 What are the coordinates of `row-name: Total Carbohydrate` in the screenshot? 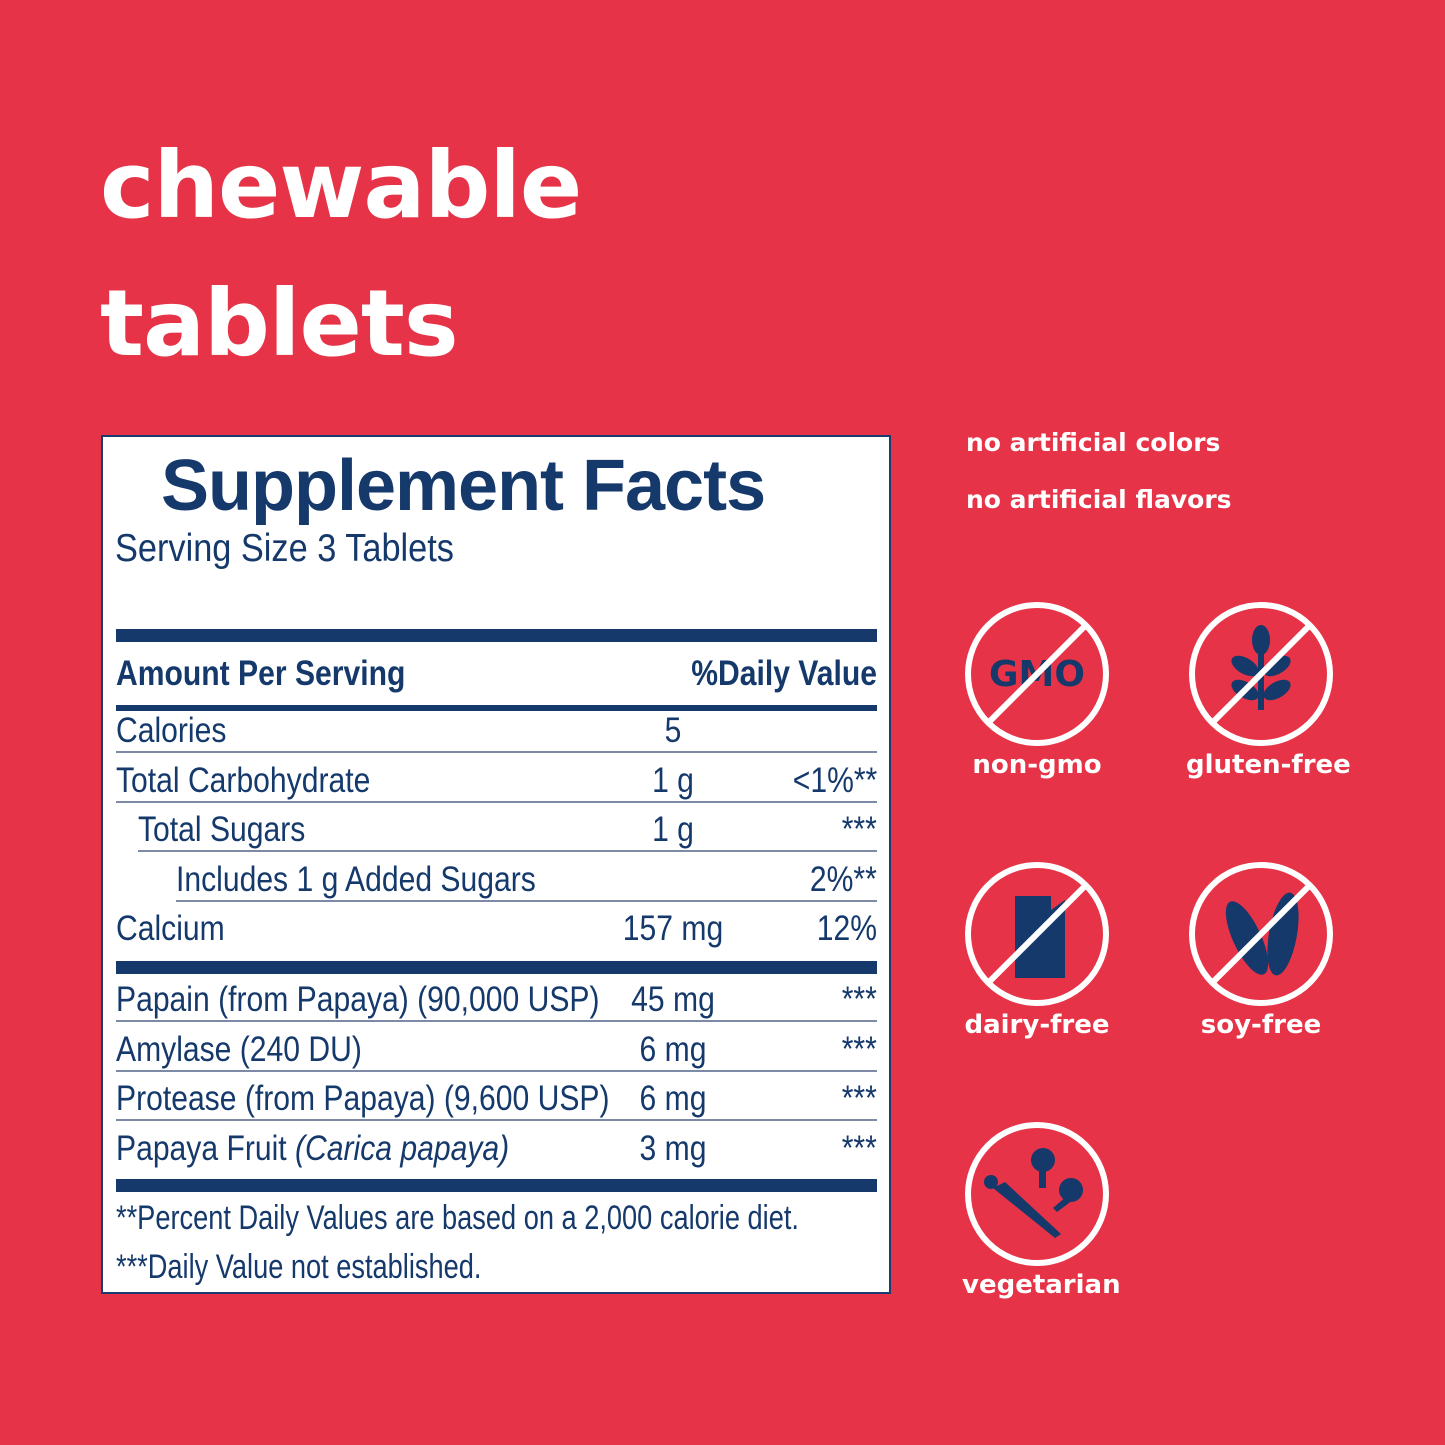 It's located at (243, 780).